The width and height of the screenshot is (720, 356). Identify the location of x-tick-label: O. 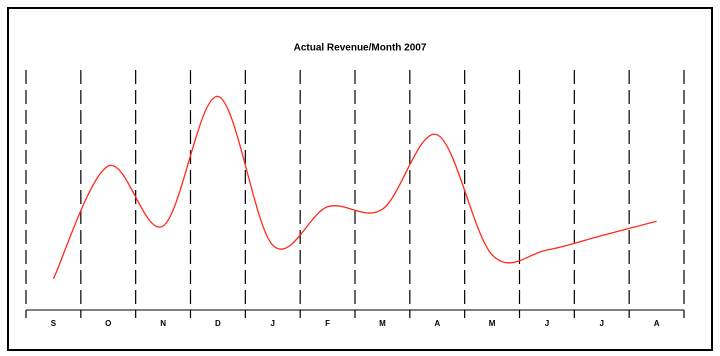
(108, 323).